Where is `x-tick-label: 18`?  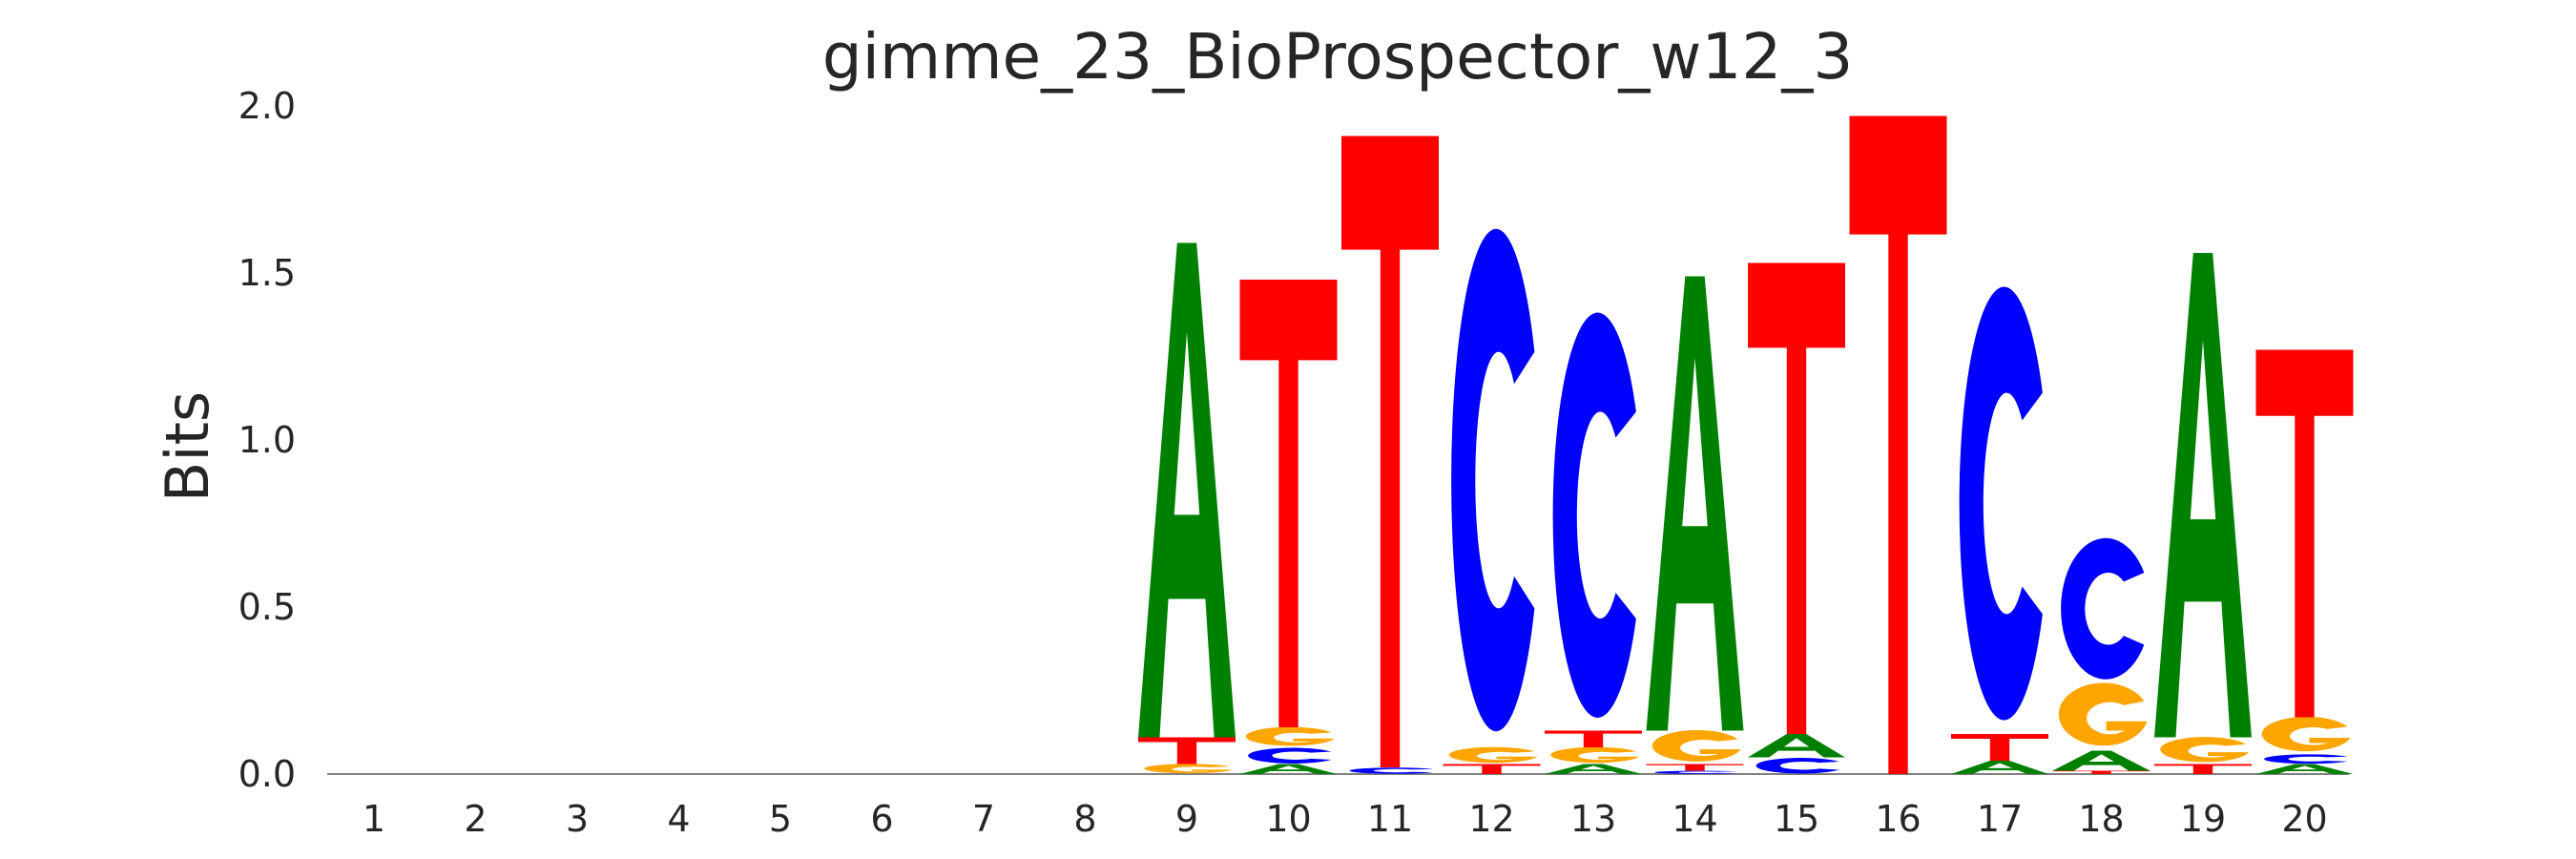 x-tick-label: 18 is located at coordinates (2101, 819).